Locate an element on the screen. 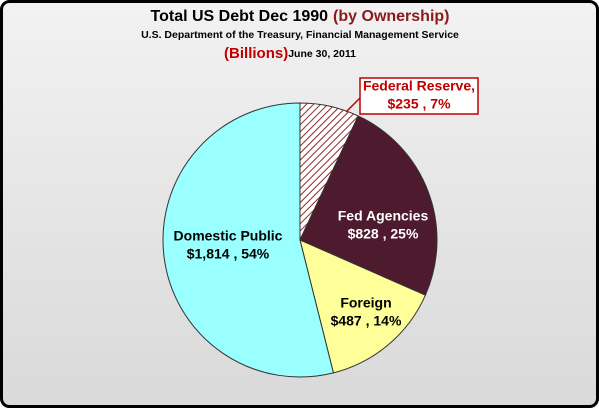 Image resolution: width=599 pixels, height=408 pixels. slice-value-label: $235 , 7% is located at coordinates (419, 104).